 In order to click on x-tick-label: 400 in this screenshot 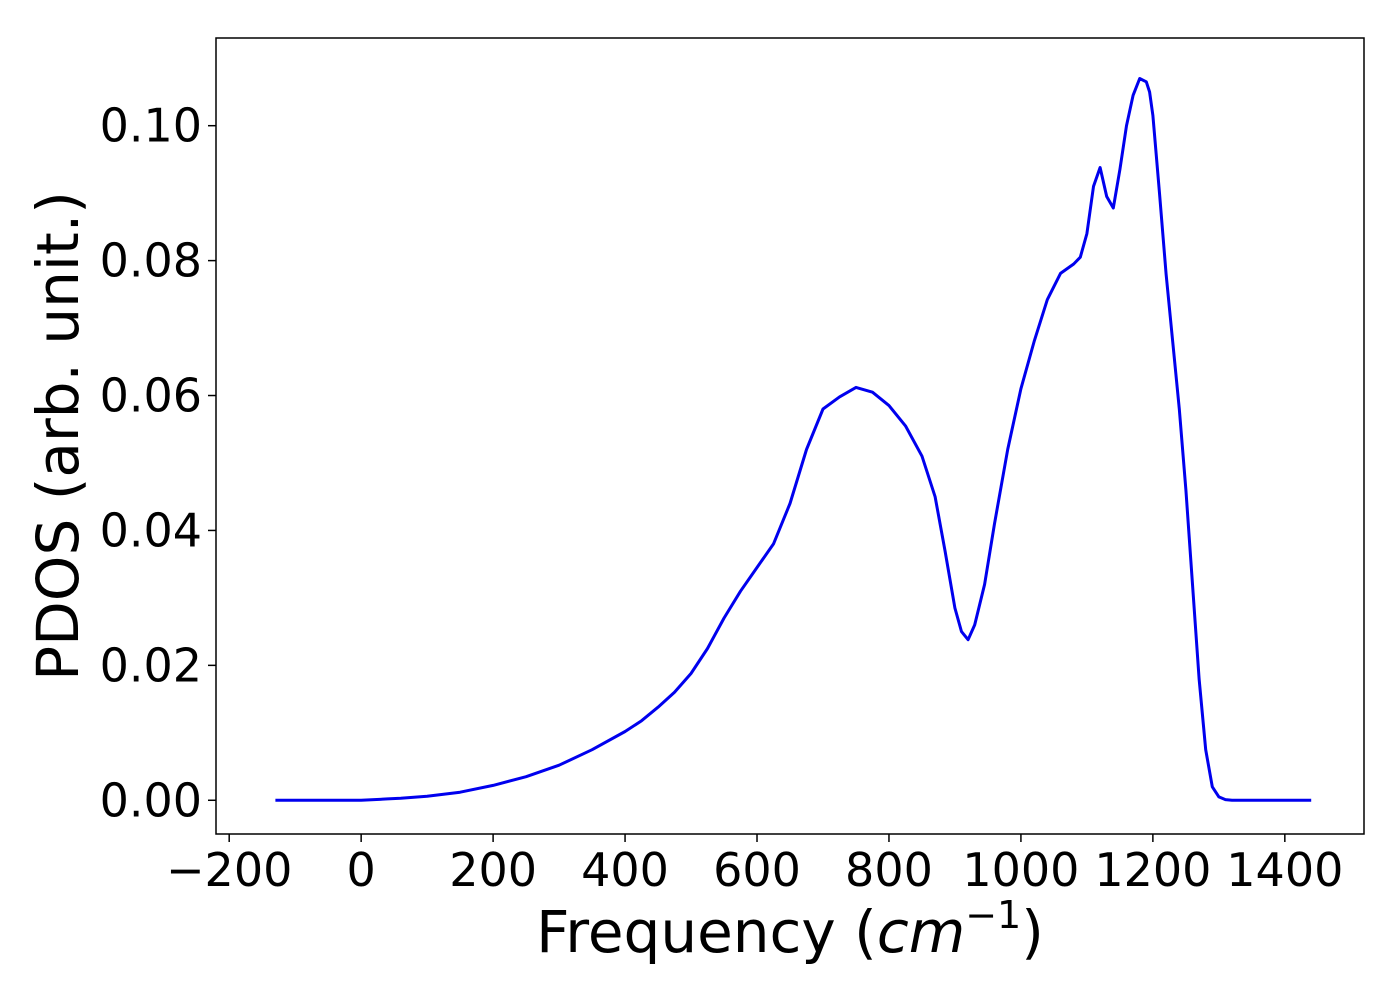, I will do `click(625, 870)`.